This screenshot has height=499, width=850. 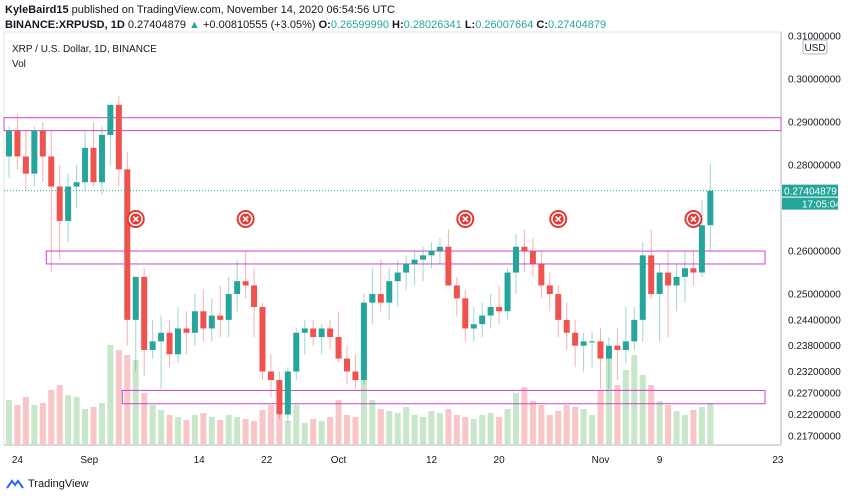 I want to click on footer: TradingView, so click(x=47, y=484).